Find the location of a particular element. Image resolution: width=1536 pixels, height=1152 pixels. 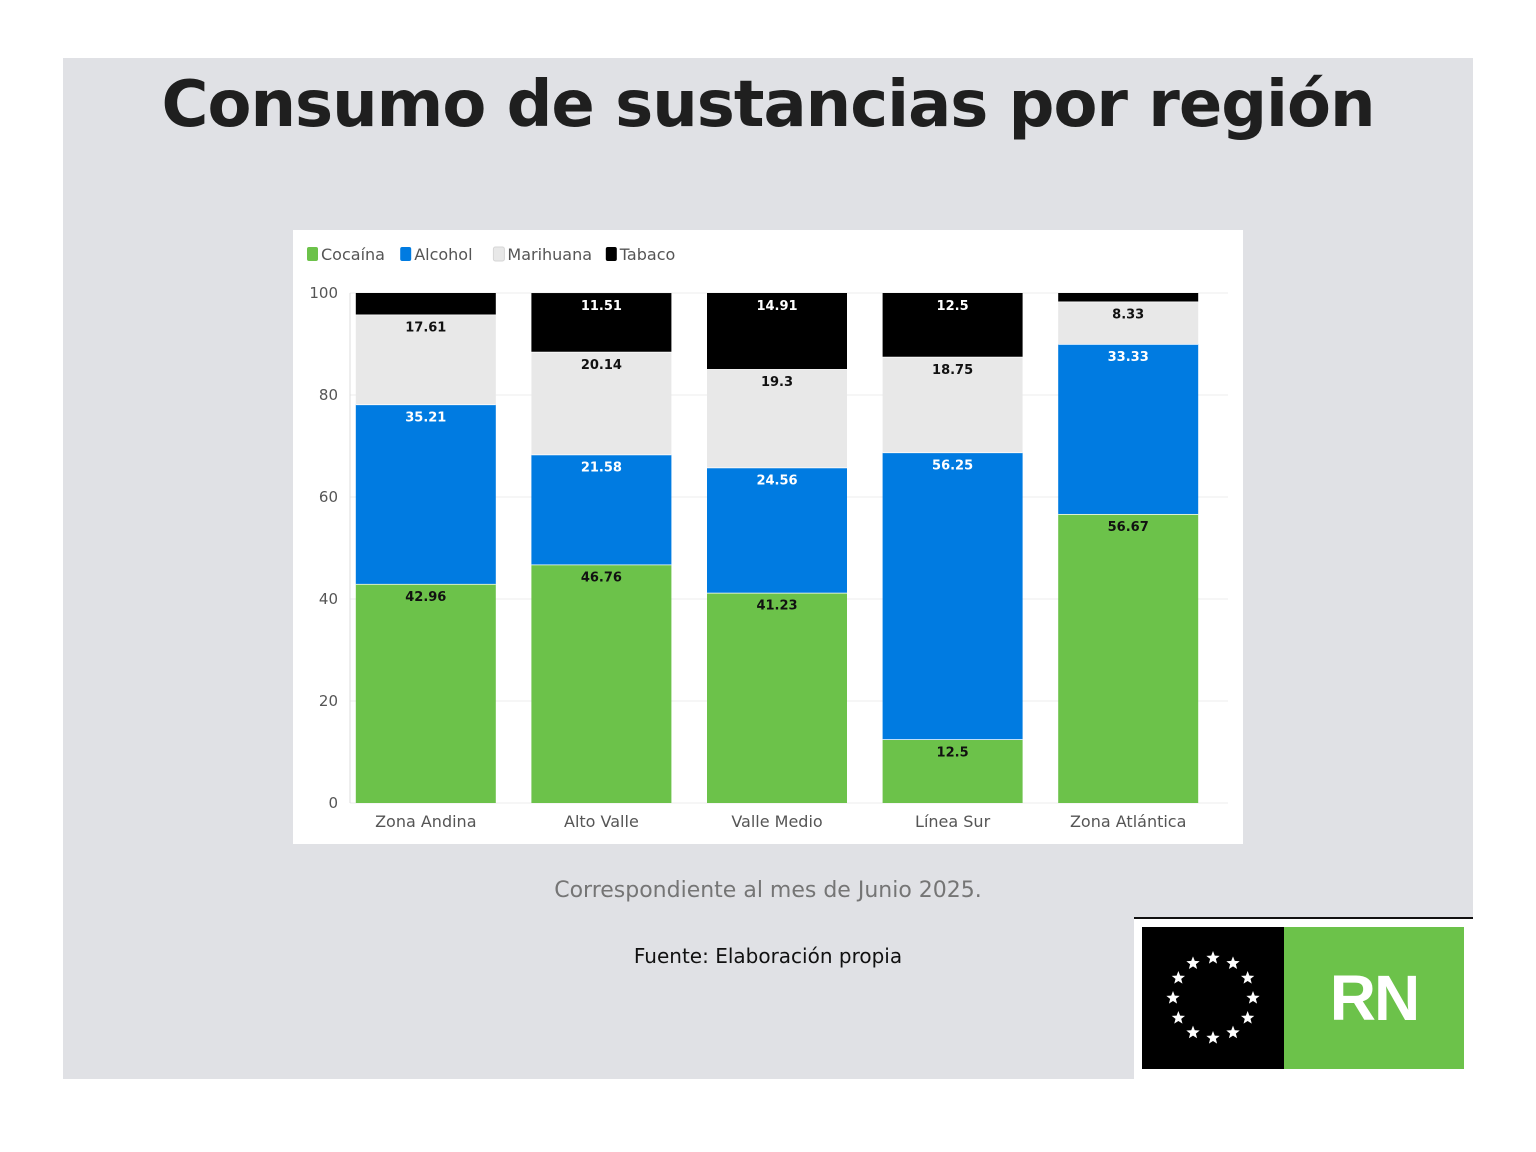

data-label: 18.75 is located at coordinates (952, 370).